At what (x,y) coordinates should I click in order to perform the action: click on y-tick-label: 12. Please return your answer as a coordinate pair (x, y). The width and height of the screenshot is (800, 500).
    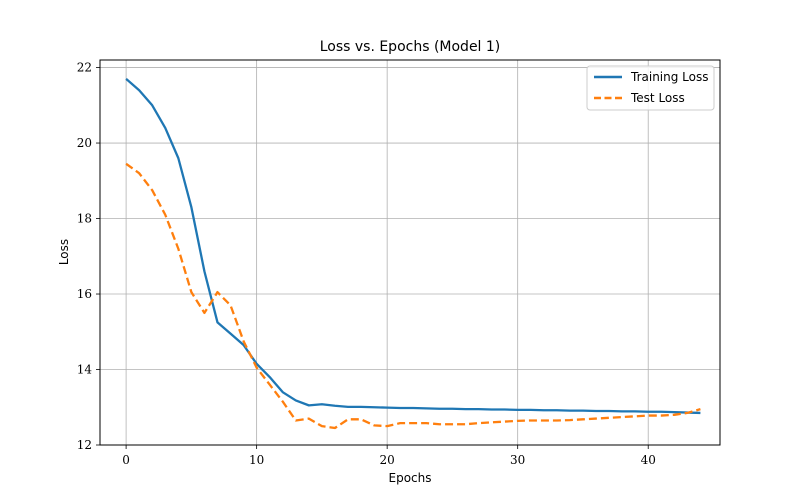
    Looking at the image, I should click on (84, 445).